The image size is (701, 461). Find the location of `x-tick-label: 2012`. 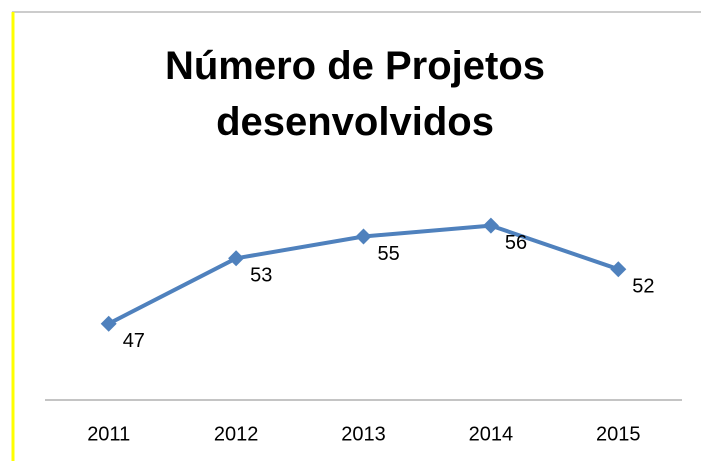

x-tick-label: 2012 is located at coordinates (236, 434).